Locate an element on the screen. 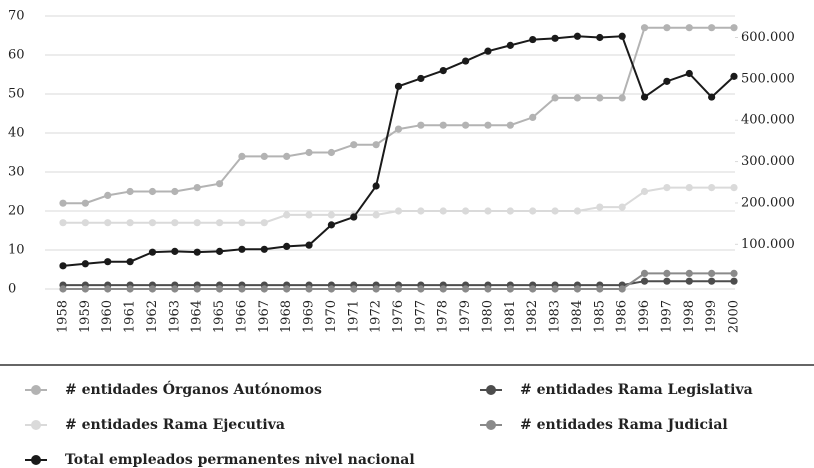 Image resolution: width=814 pixels, height=468 pixels. x-tick-label: 1982 is located at coordinates (532, 316).